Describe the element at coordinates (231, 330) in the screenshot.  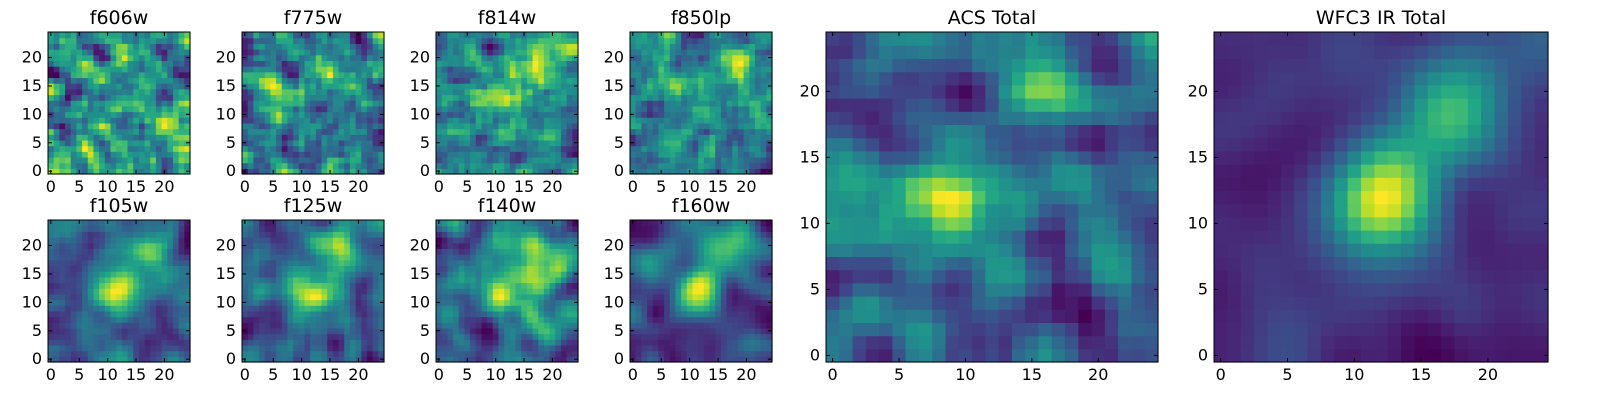
I see `y-tick-label: 5` at that location.